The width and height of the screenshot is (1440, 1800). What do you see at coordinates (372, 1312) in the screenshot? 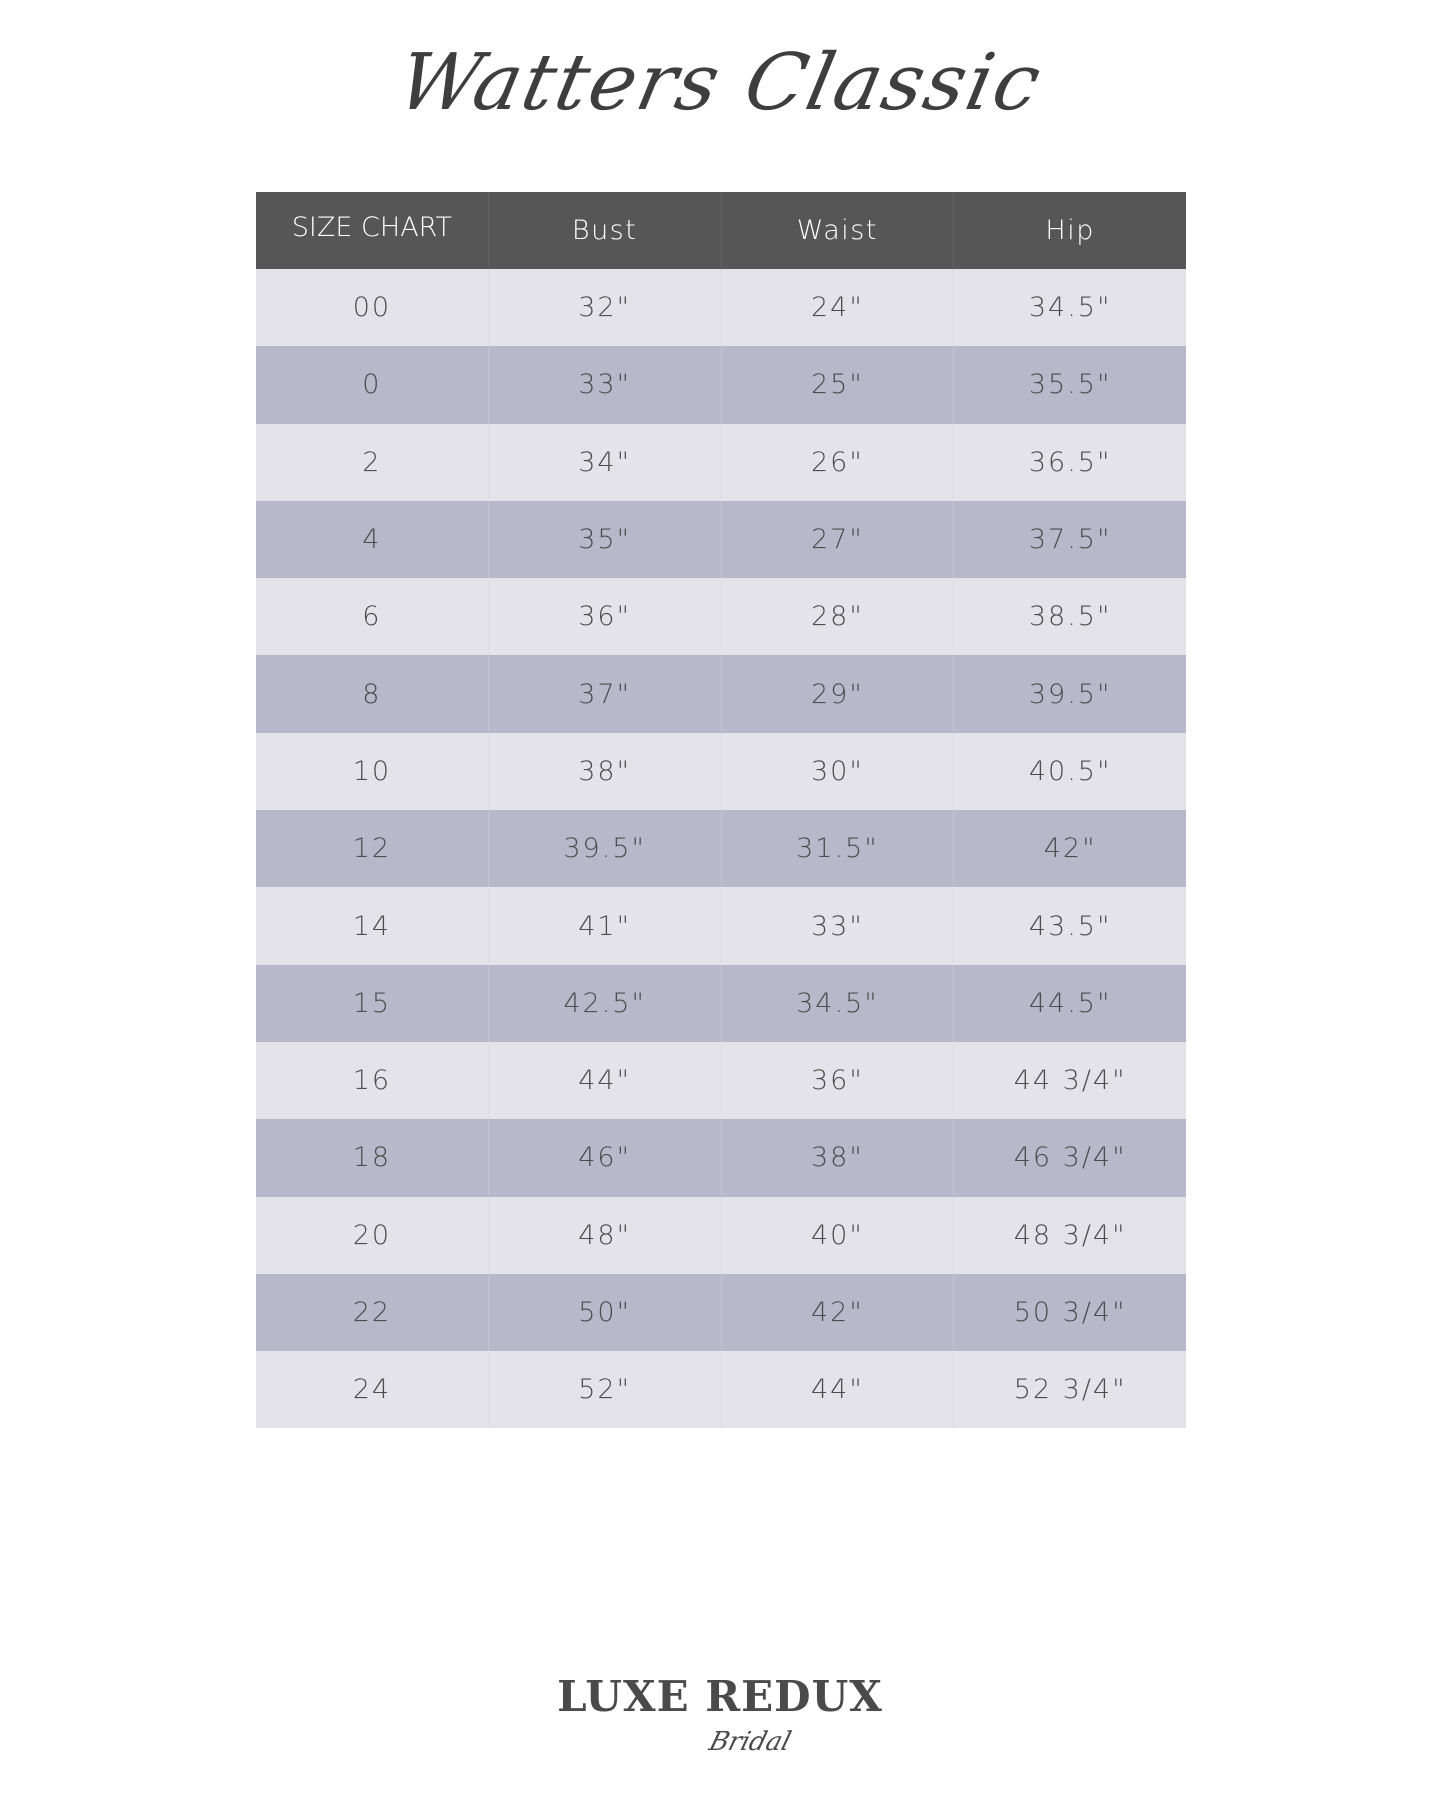
I see `cell-size: 22` at bounding box center [372, 1312].